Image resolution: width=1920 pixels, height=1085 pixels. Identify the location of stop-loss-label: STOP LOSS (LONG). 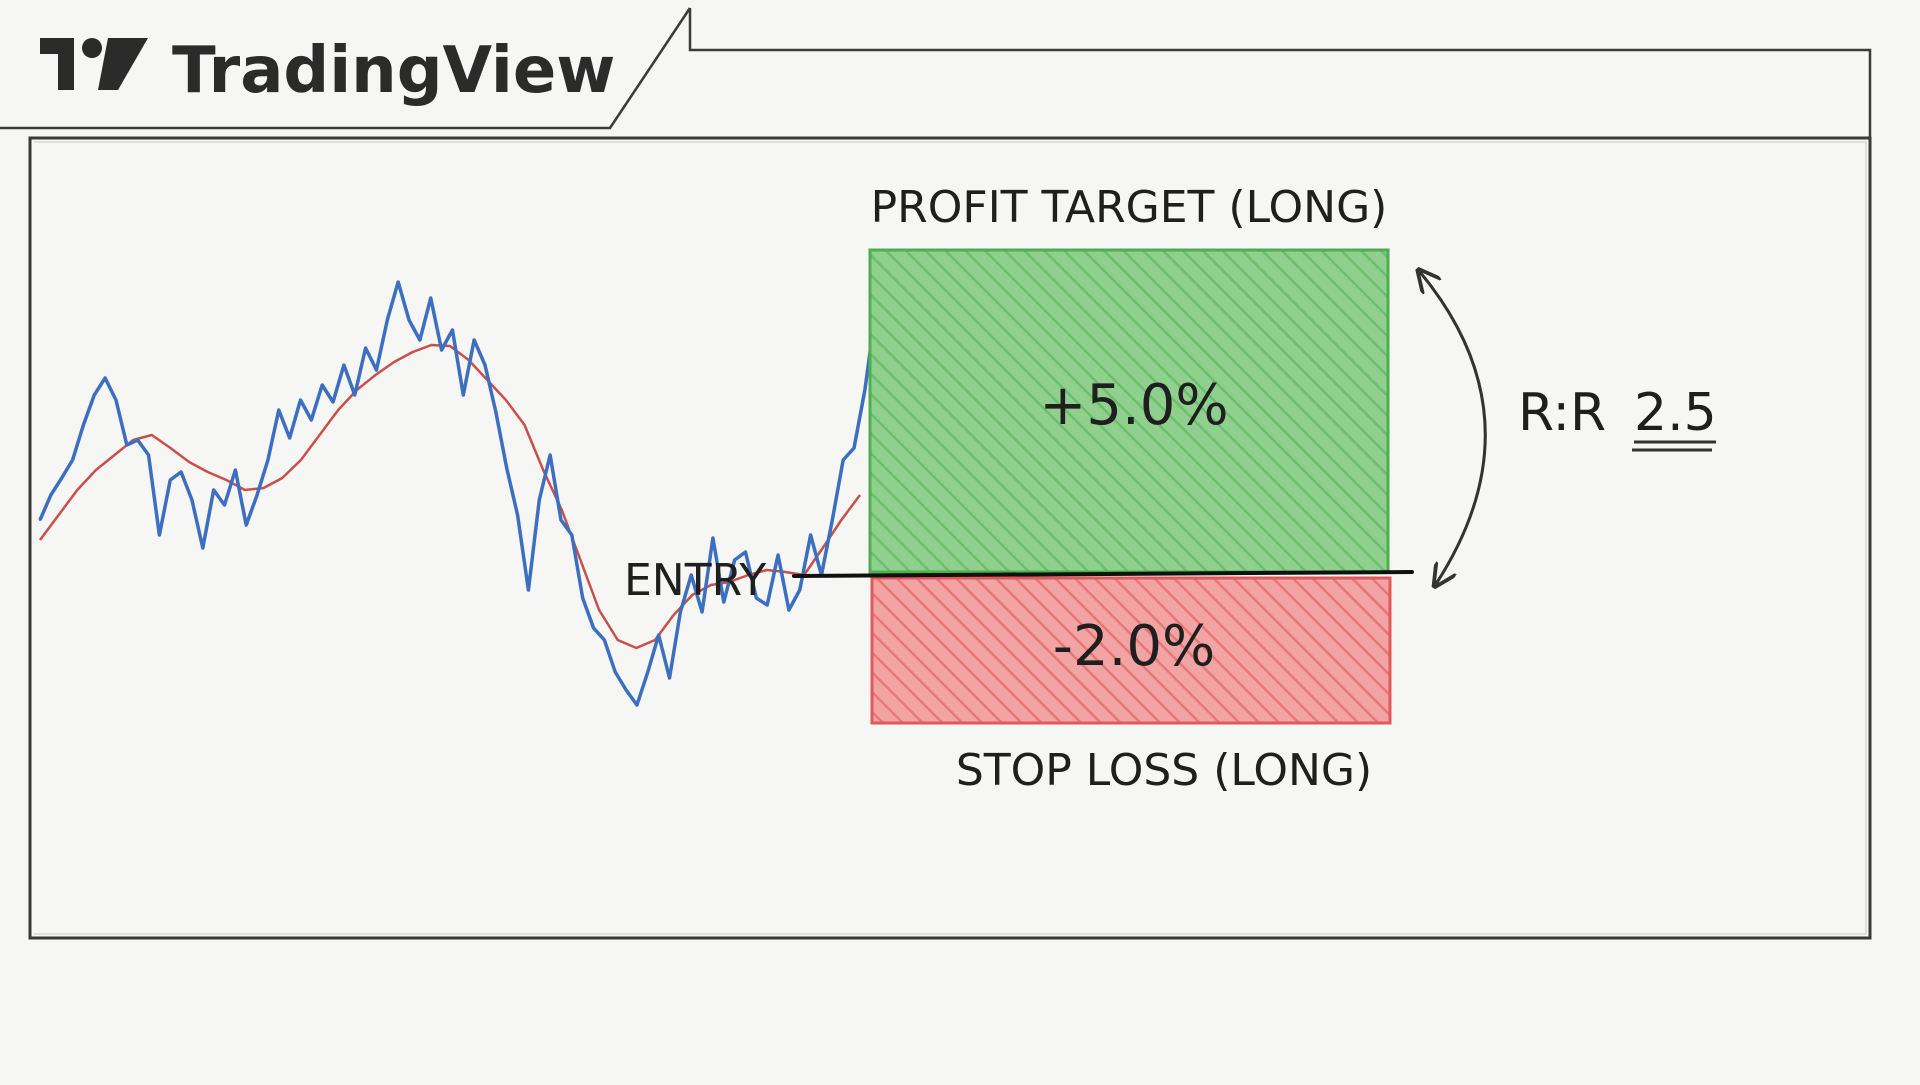
(1164, 770).